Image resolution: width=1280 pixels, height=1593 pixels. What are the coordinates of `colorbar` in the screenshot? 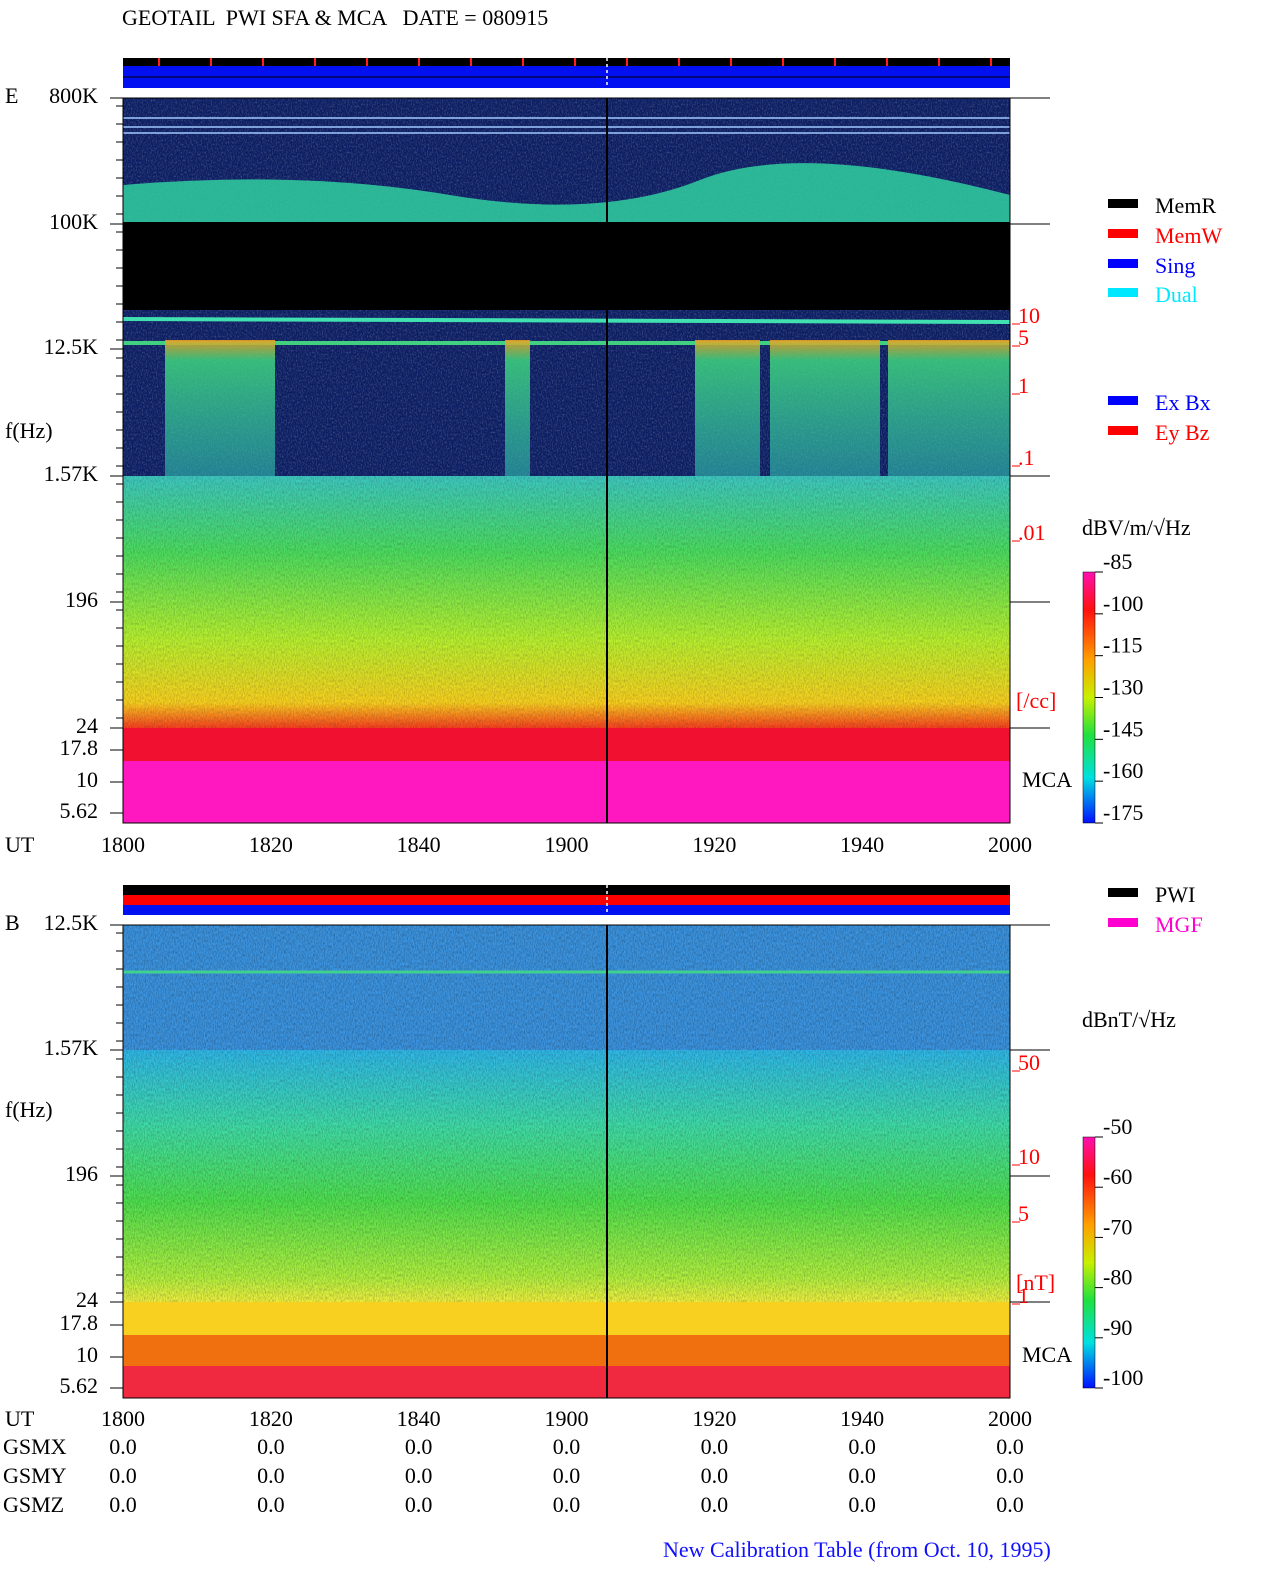 It's located at (1089, 1262).